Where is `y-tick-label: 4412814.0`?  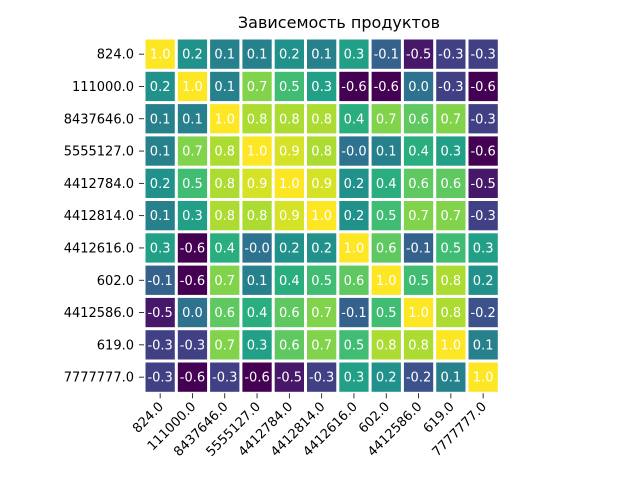 y-tick-label: 4412814.0 is located at coordinates (99, 216).